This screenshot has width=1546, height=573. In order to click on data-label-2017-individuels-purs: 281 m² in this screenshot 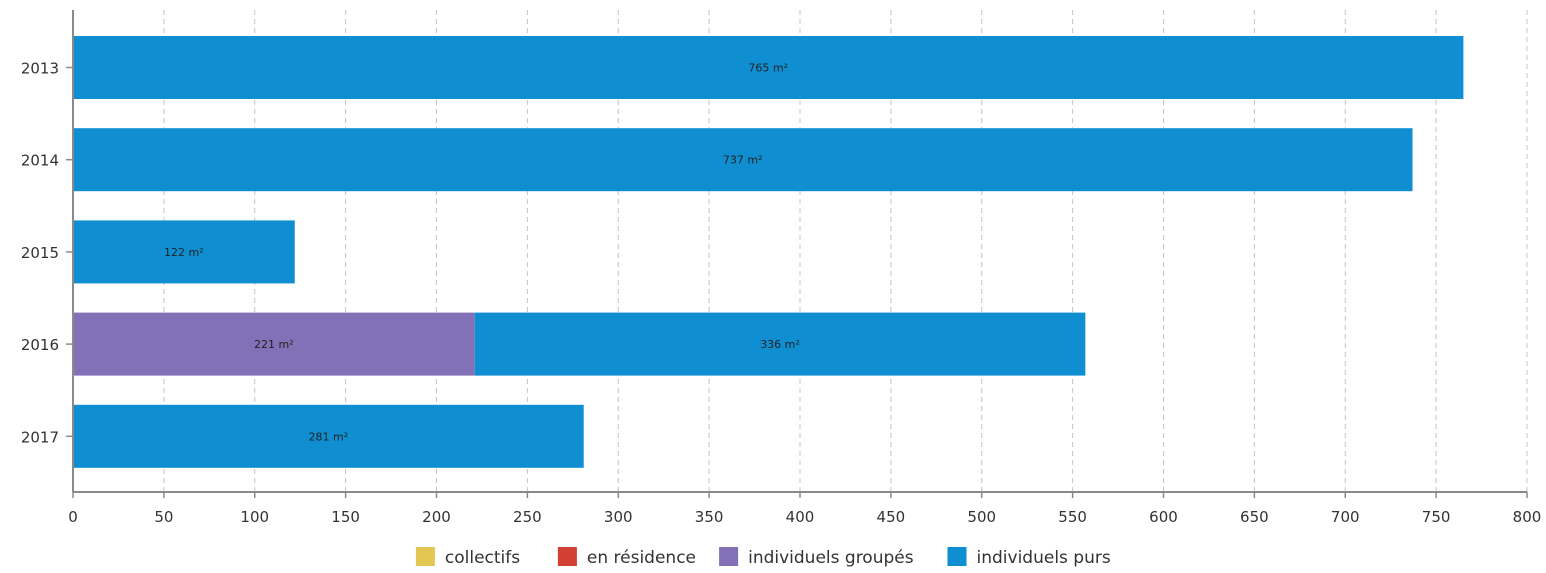, I will do `click(329, 436)`.